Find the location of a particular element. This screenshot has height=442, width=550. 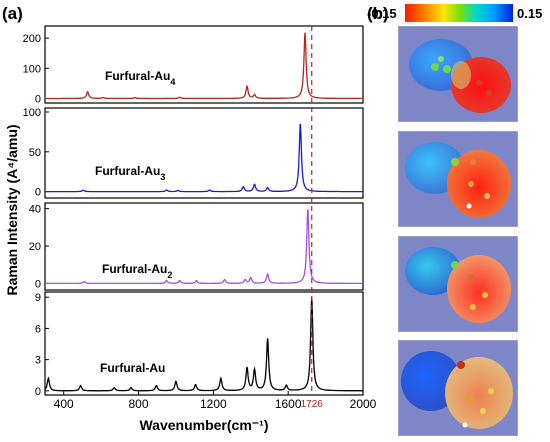

esp-map-au1 is located at coordinates (458, 388).